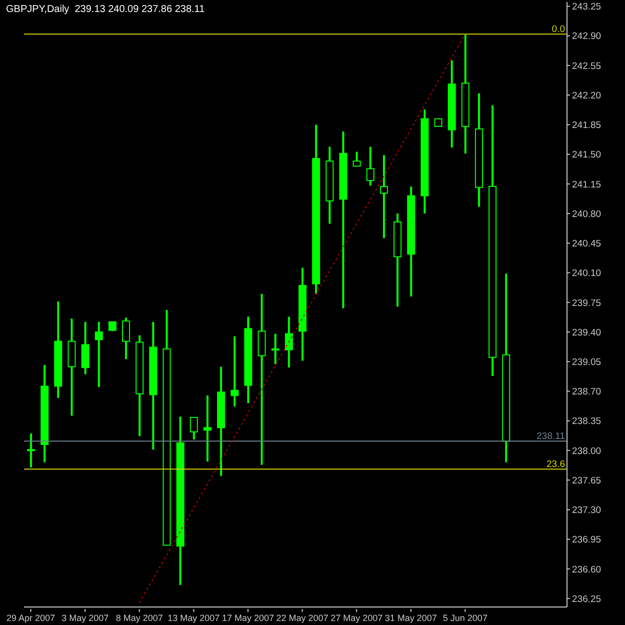 The image size is (625, 625). What do you see at coordinates (587, 155) in the screenshot?
I see `y-tick-label: 241.50` at bounding box center [587, 155].